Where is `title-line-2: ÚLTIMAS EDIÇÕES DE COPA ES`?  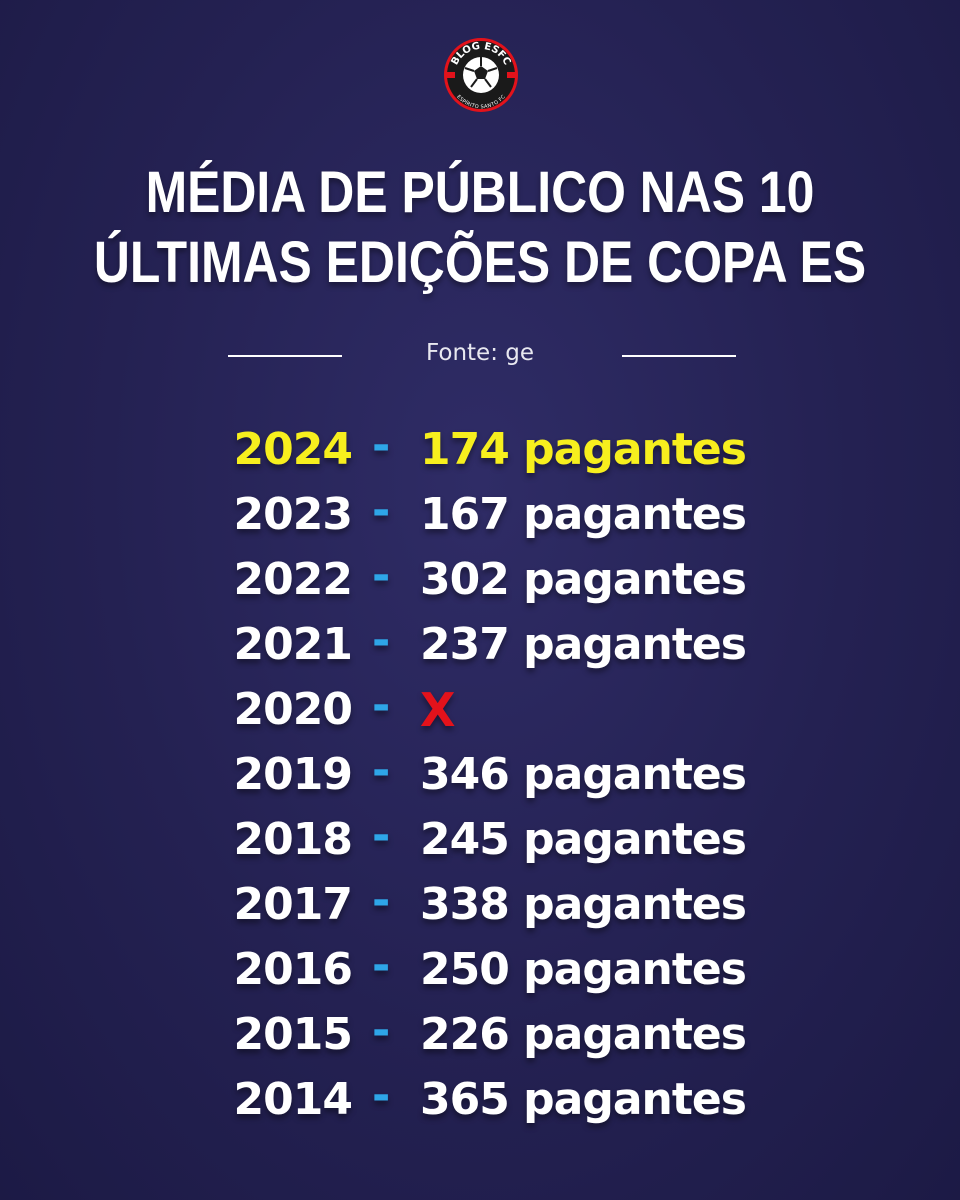
title-line-2: ÚLTIMAS EDIÇÕES DE COPA ES is located at coordinates (480, 262).